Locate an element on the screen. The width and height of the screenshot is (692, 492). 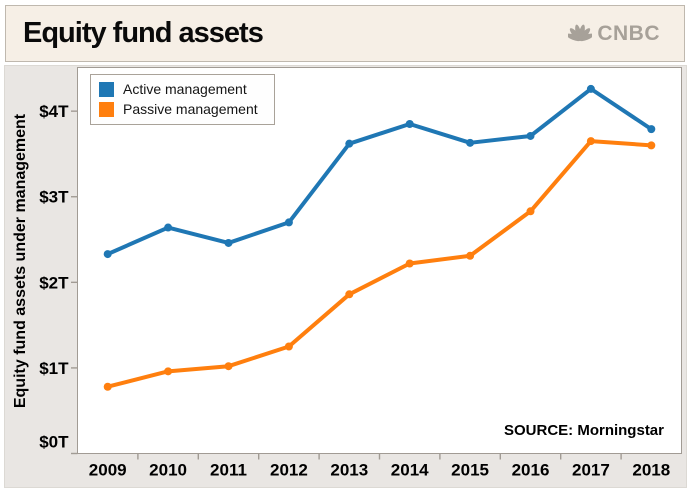
legend-item-passive: Passive management is located at coordinates (178, 109).